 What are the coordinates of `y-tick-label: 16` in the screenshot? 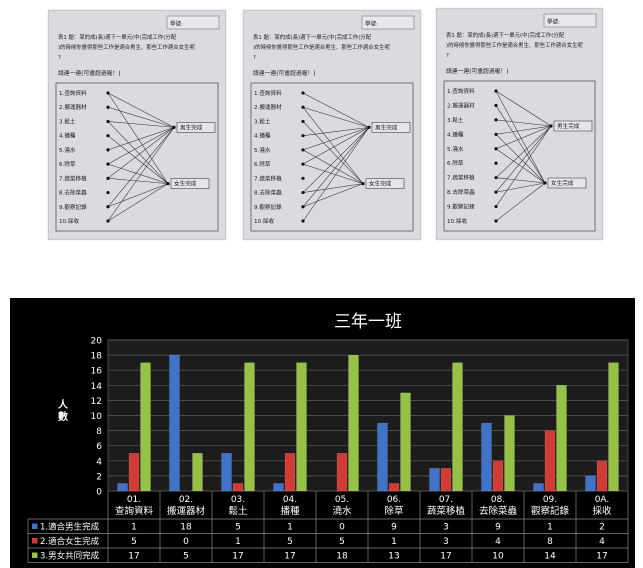 It's located at (97, 372).